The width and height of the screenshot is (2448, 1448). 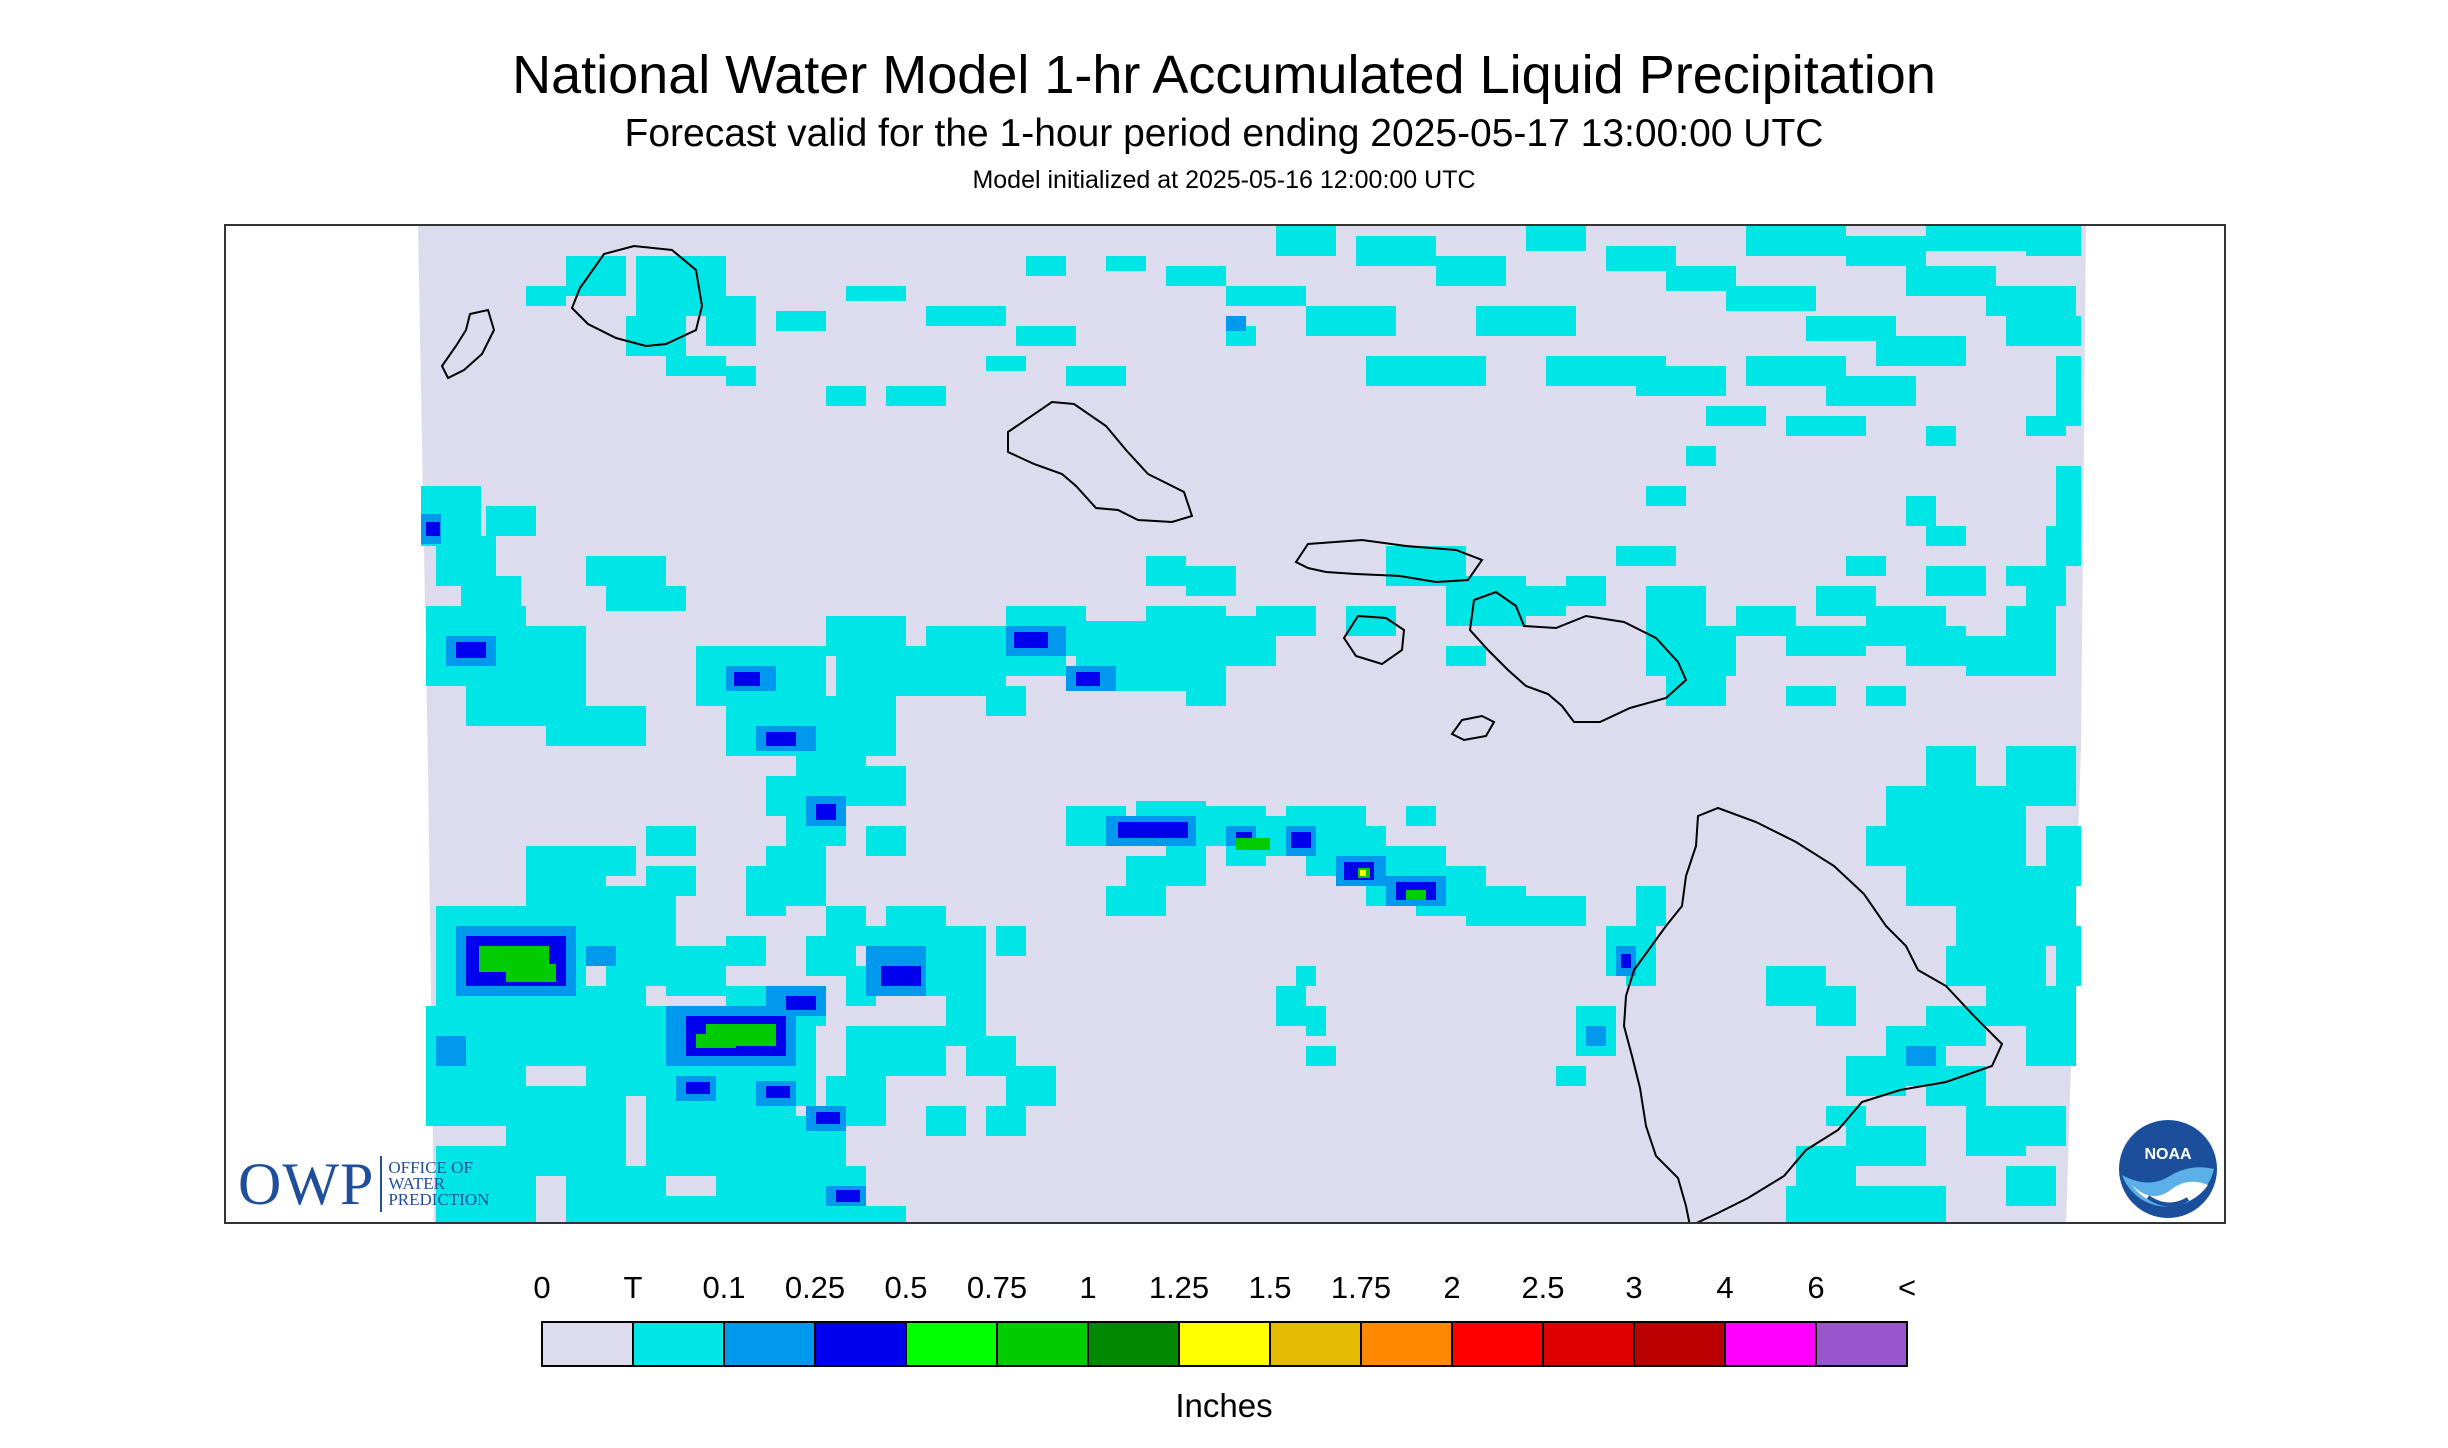 What do you see at coordinates (430, 1167) in the screenshot?
I see `owp-logo-line1: OFFICE OF` at bounding box center [430, 1167].